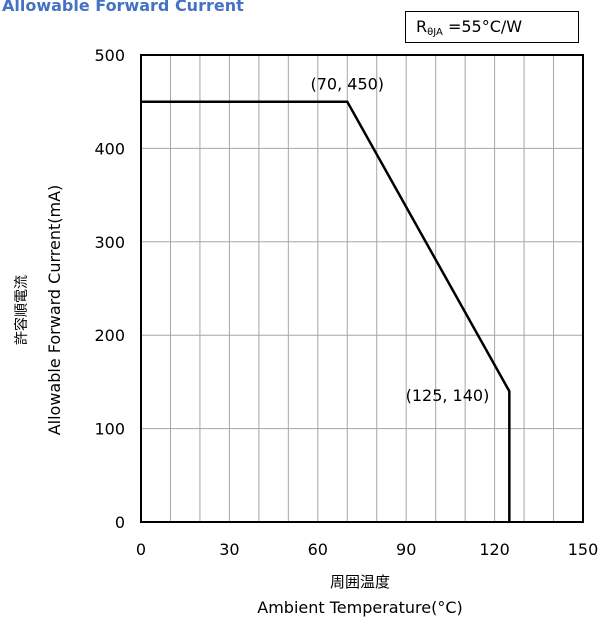 This screenshot has width=605, height=619. What do you see at coordinates (109, 55) in the screenshot?
I see `y-tick-label: 500` at bounding box center [109, 55].